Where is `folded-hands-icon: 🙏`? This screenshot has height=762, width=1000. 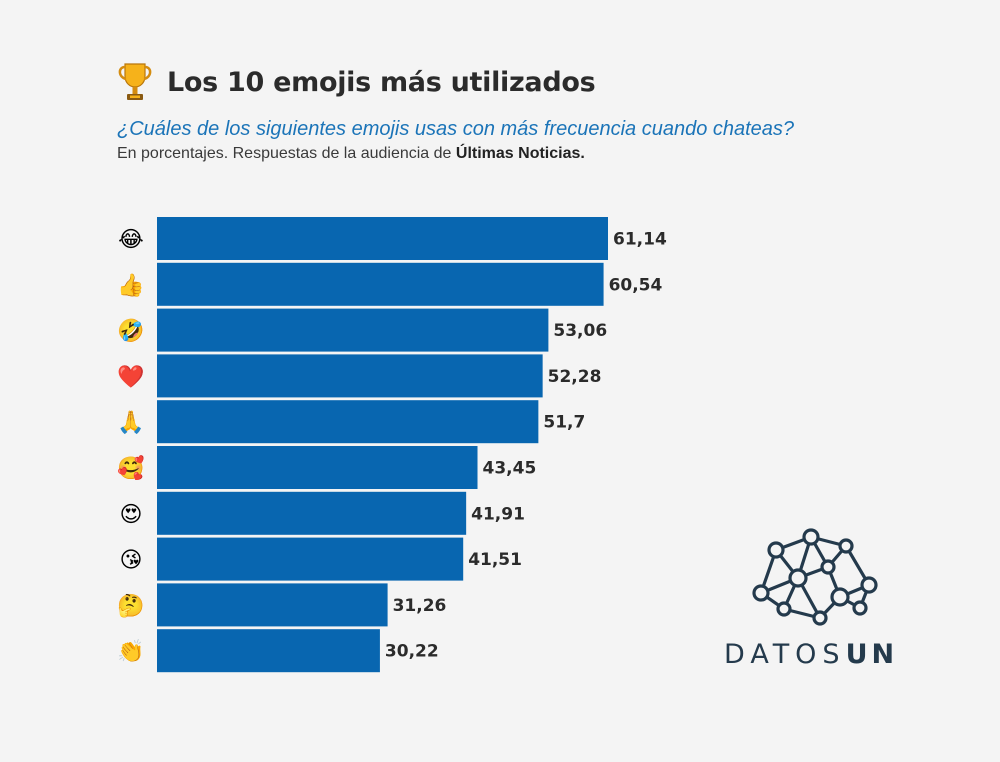 folded-hands-icon: 🙏 is located at coordinates (130, 422).